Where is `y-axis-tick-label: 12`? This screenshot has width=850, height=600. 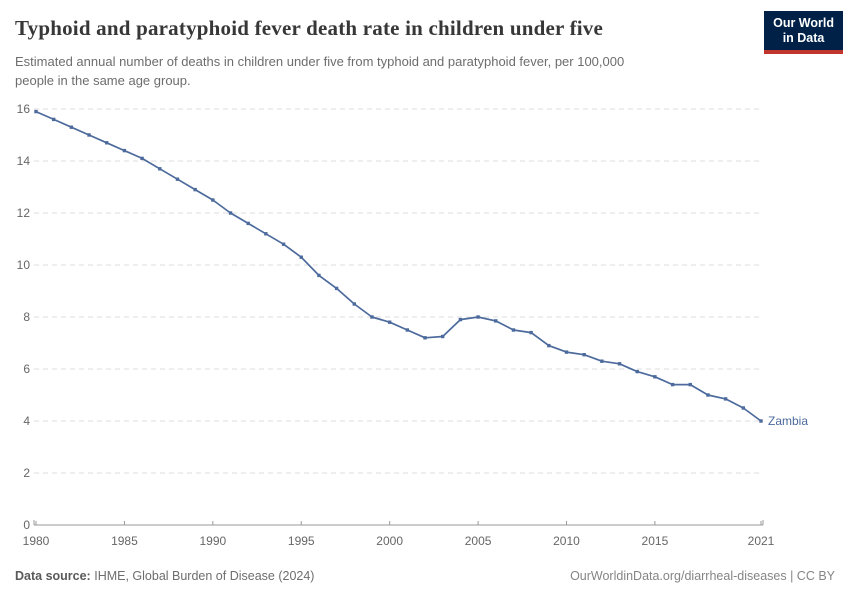 y-axis-tick-label: 12 is located at coordinates (24, 213).